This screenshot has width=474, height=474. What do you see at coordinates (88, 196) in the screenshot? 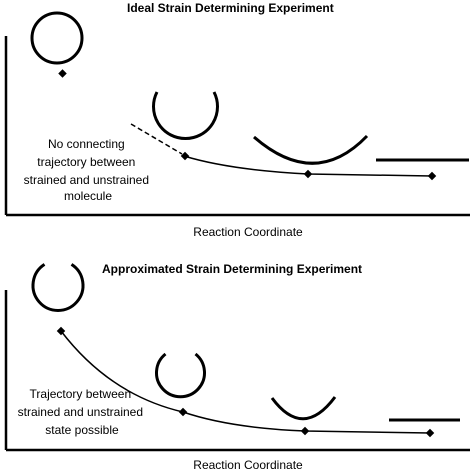
I see `ideal-note-line-4: molecule` at bounding box center [88, 196].